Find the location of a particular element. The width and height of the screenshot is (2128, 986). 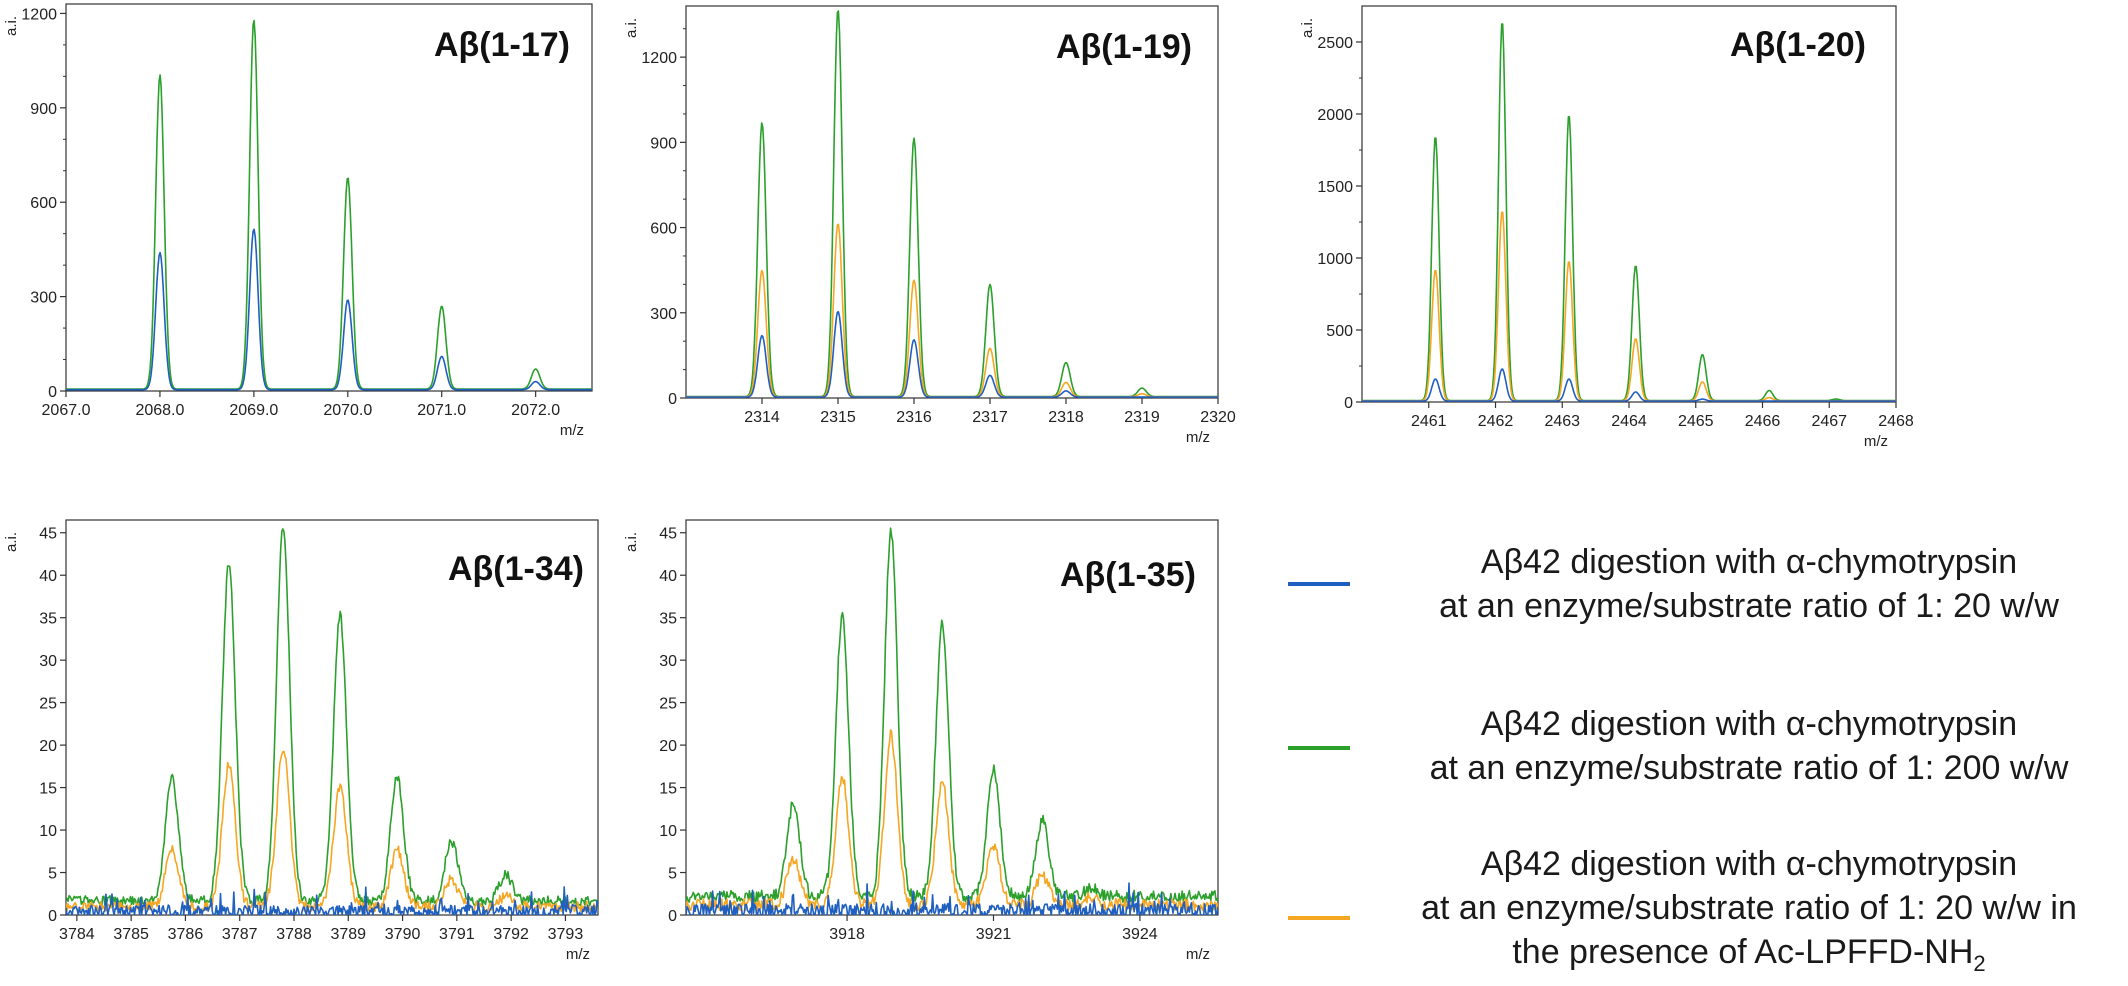

chart-title: Aβ(1-19) is located at coordinates (1124, 47).